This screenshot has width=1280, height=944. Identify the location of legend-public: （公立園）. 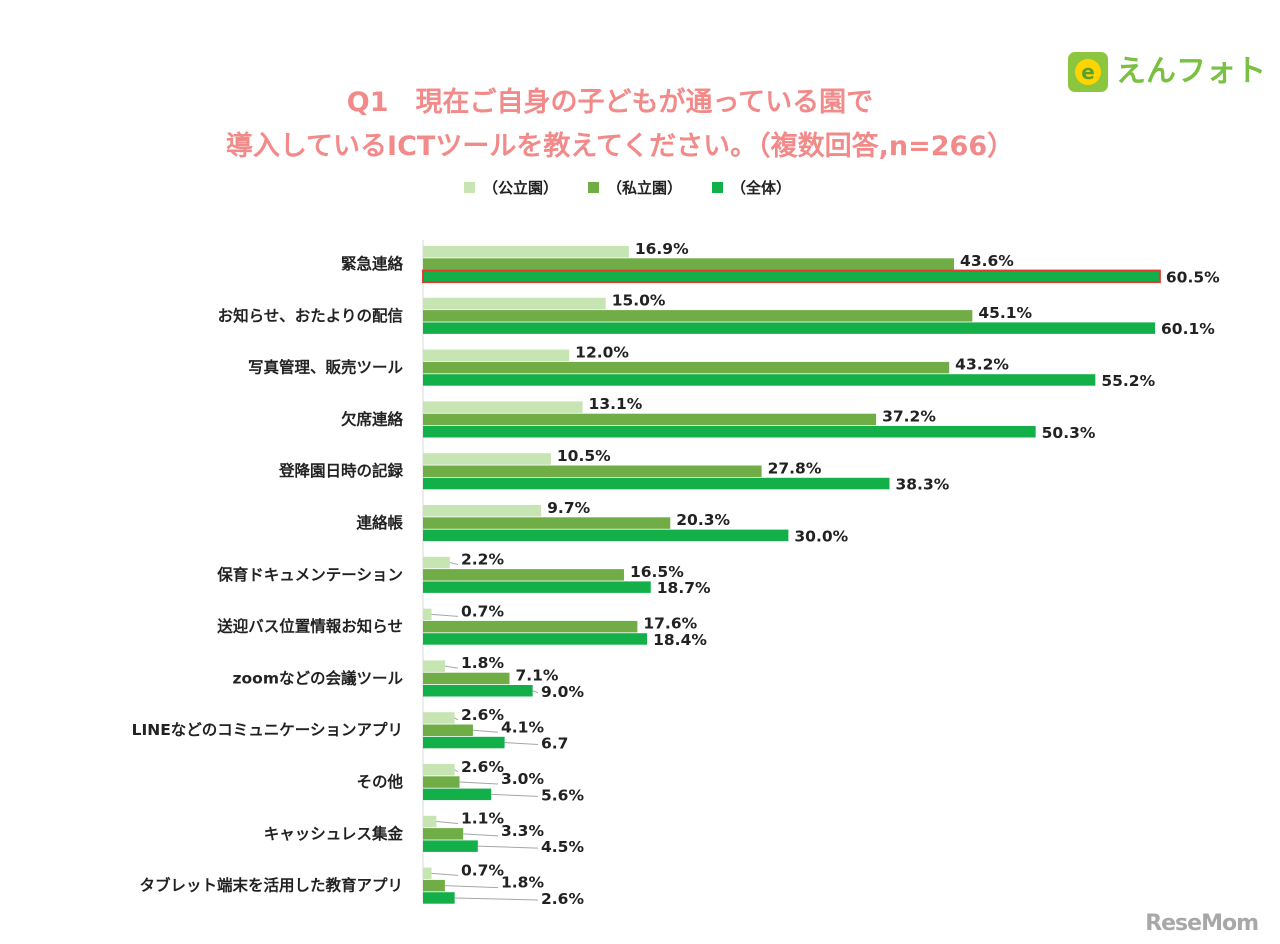
(511, 187).